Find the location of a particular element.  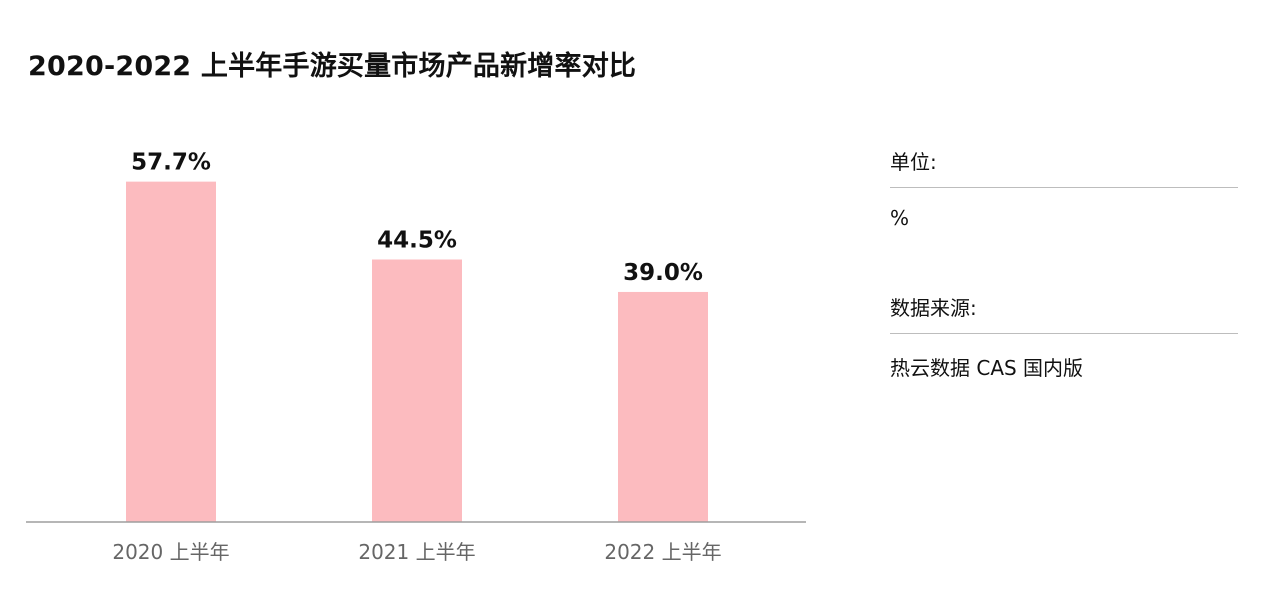

bar-value-label-1: 57.7% is located at coordinates (171, 163).